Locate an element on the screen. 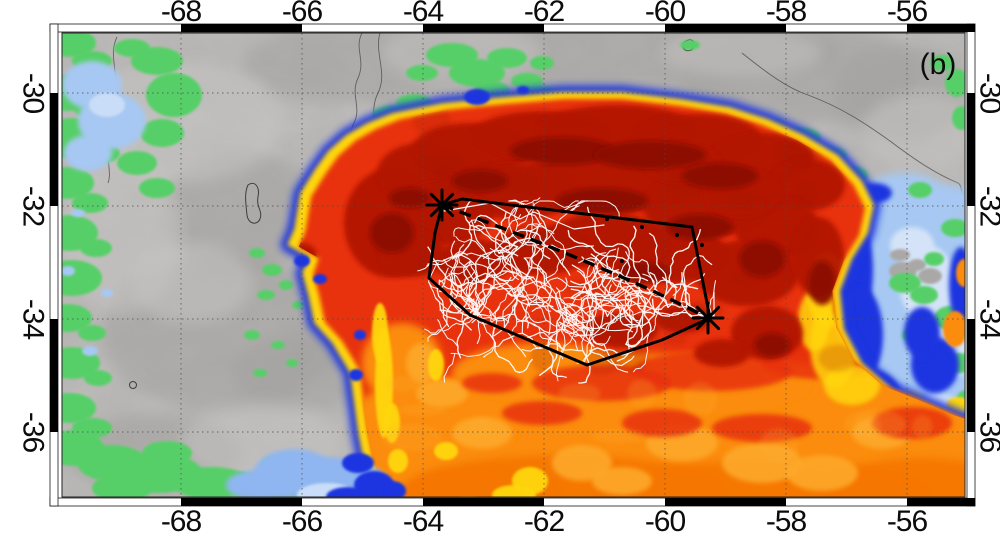 This screenshot has height=534, width=1000. bottom-axis-labels: -68 -66 -64 -62 -60 -58 -56 is located at coordinates (545, 519).